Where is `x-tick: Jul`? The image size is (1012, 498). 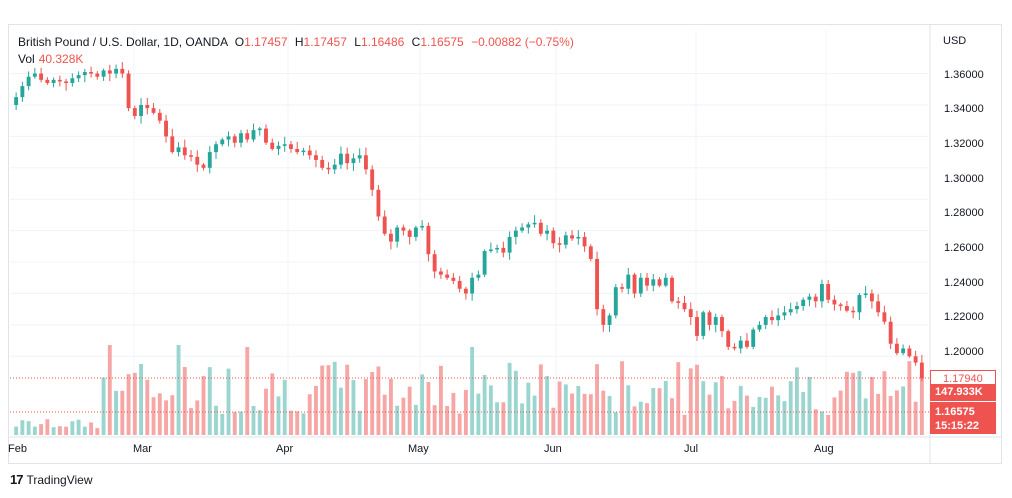 x-tick: Jul is located at coordinates (691, 449).